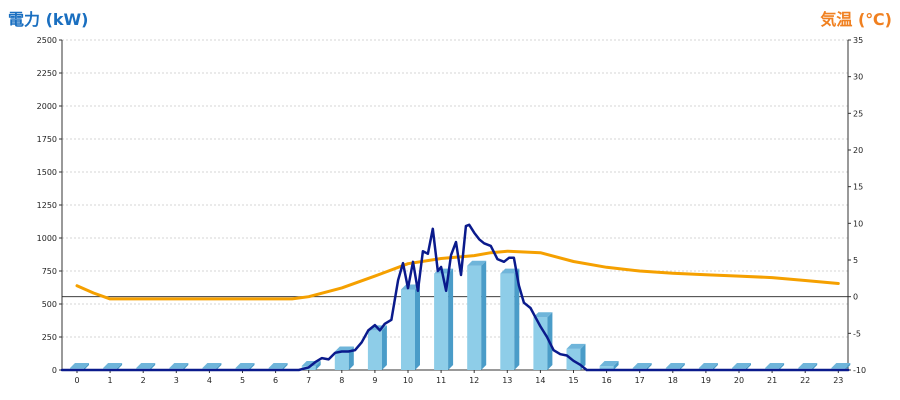  I want to click on x-tick-label: 16, so click(607, 380).